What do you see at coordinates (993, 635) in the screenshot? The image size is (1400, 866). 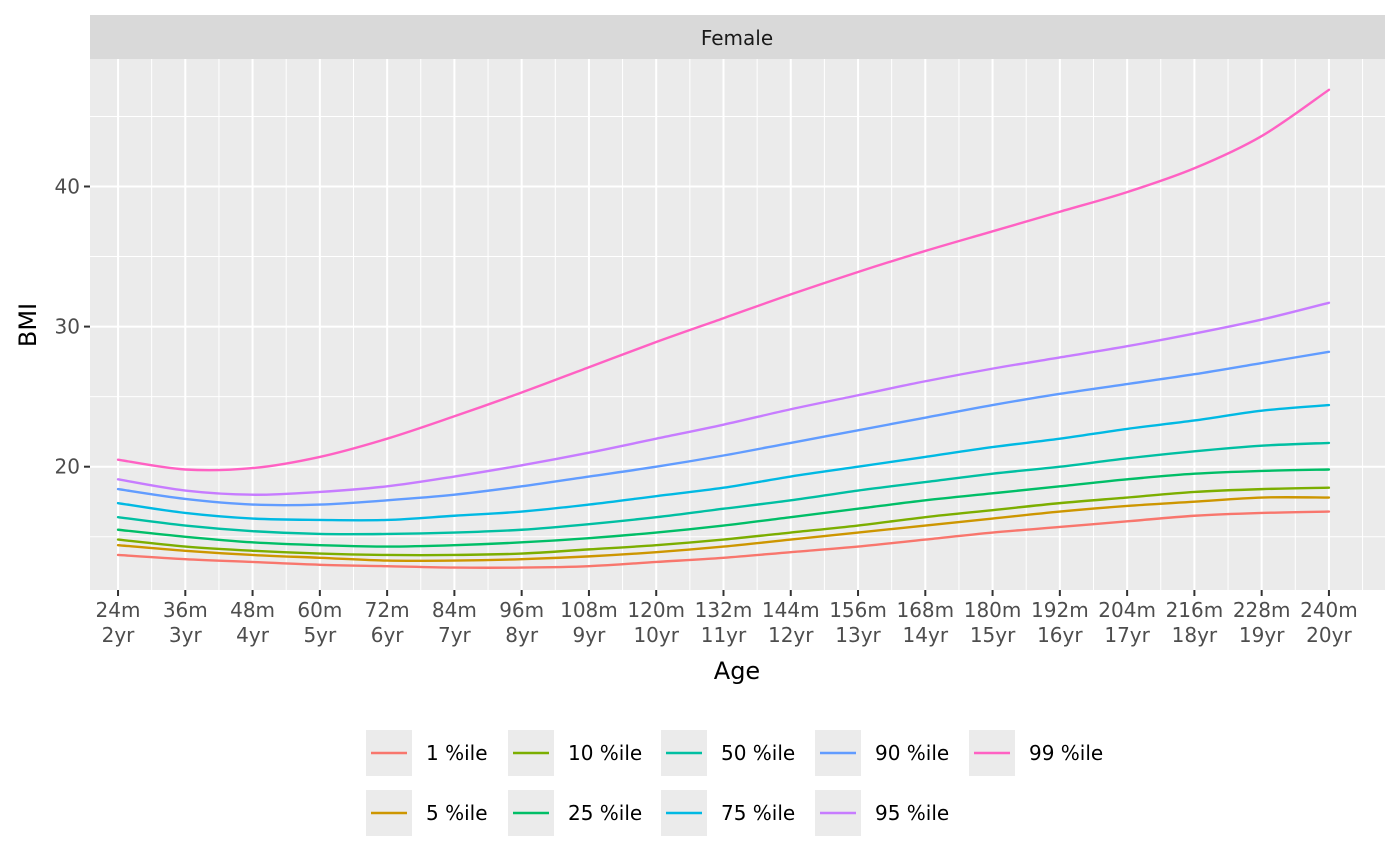 I see `x-tick-label-years: 15yr` at bounding box center [993, 635].